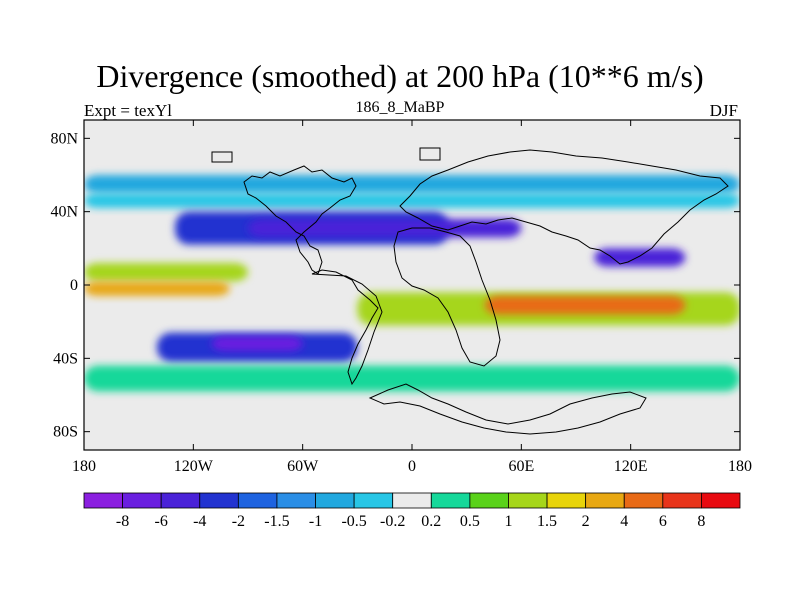 Image resolution: width=800 pixels, height=600 pixels. What do you see at coordinates (412, 511) in the screenshot?
I see `colorbar: -8 -6 -4 -2 -1.5 -1 -0.5 -0.2 0.2 0.5 1 1.5 2 4 6 8` at bounding box center [412, 511].